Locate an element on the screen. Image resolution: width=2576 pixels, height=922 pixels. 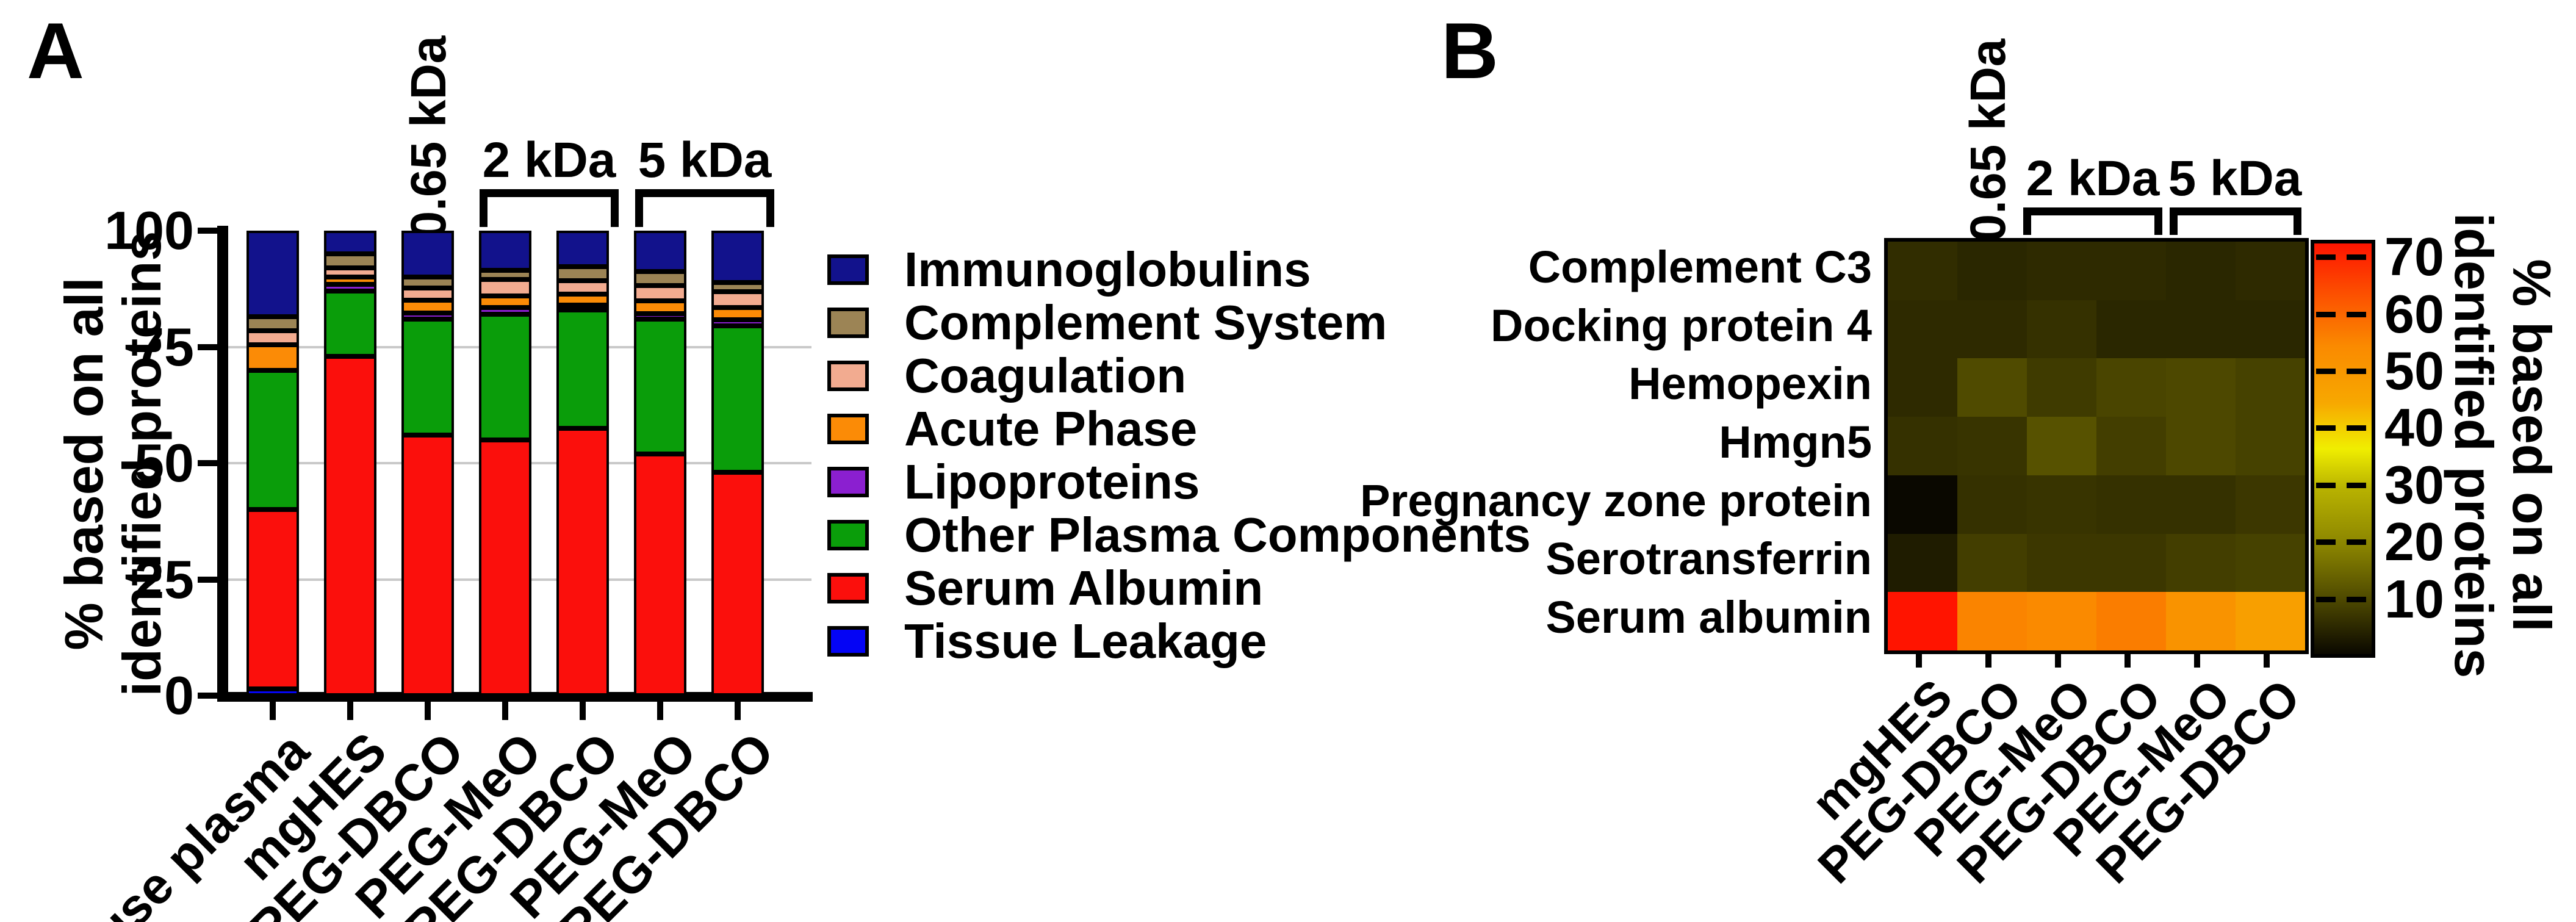
heatmap-cell-r0-c4 is located at coordinates (2201, 271).